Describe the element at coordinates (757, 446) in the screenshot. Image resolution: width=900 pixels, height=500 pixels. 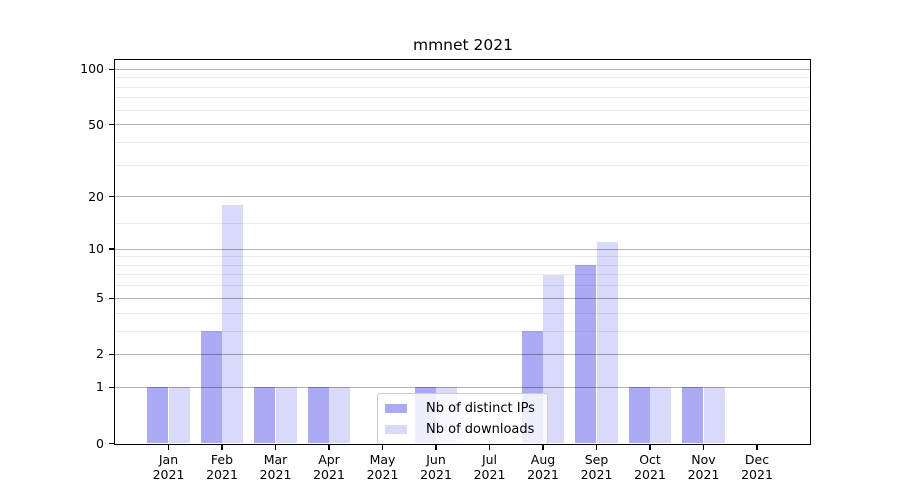
I see `x-tick-dec` at that location.